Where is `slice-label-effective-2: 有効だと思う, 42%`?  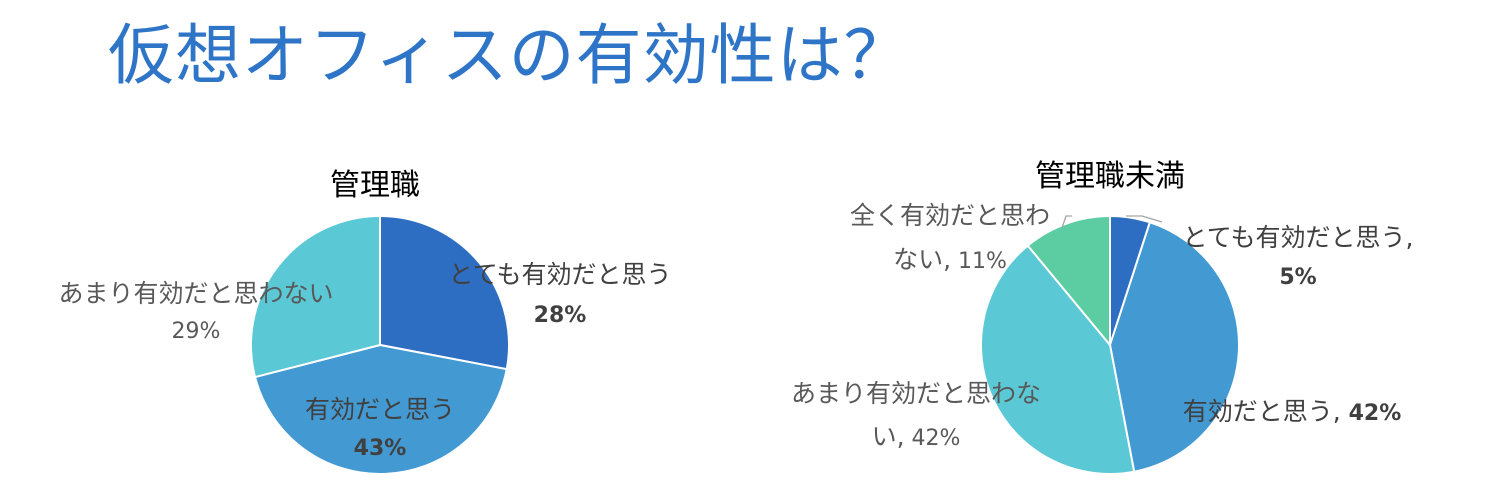 slice-label-effective-2: 有効だと思う, 42% is located at coordinates (1292, 411).